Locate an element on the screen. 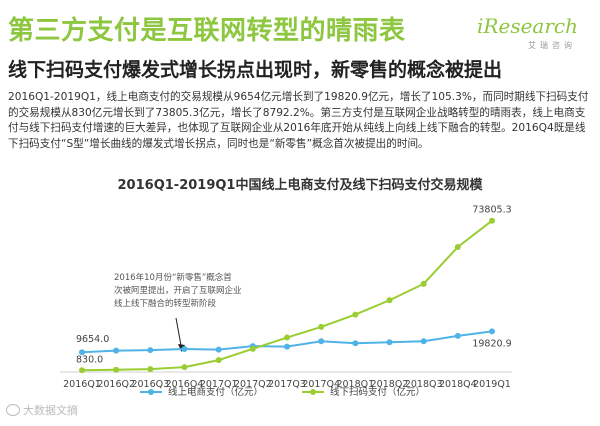 This screenshot has width=600, height=426. data-label: 830.0 is located at coordinates (89, 359).